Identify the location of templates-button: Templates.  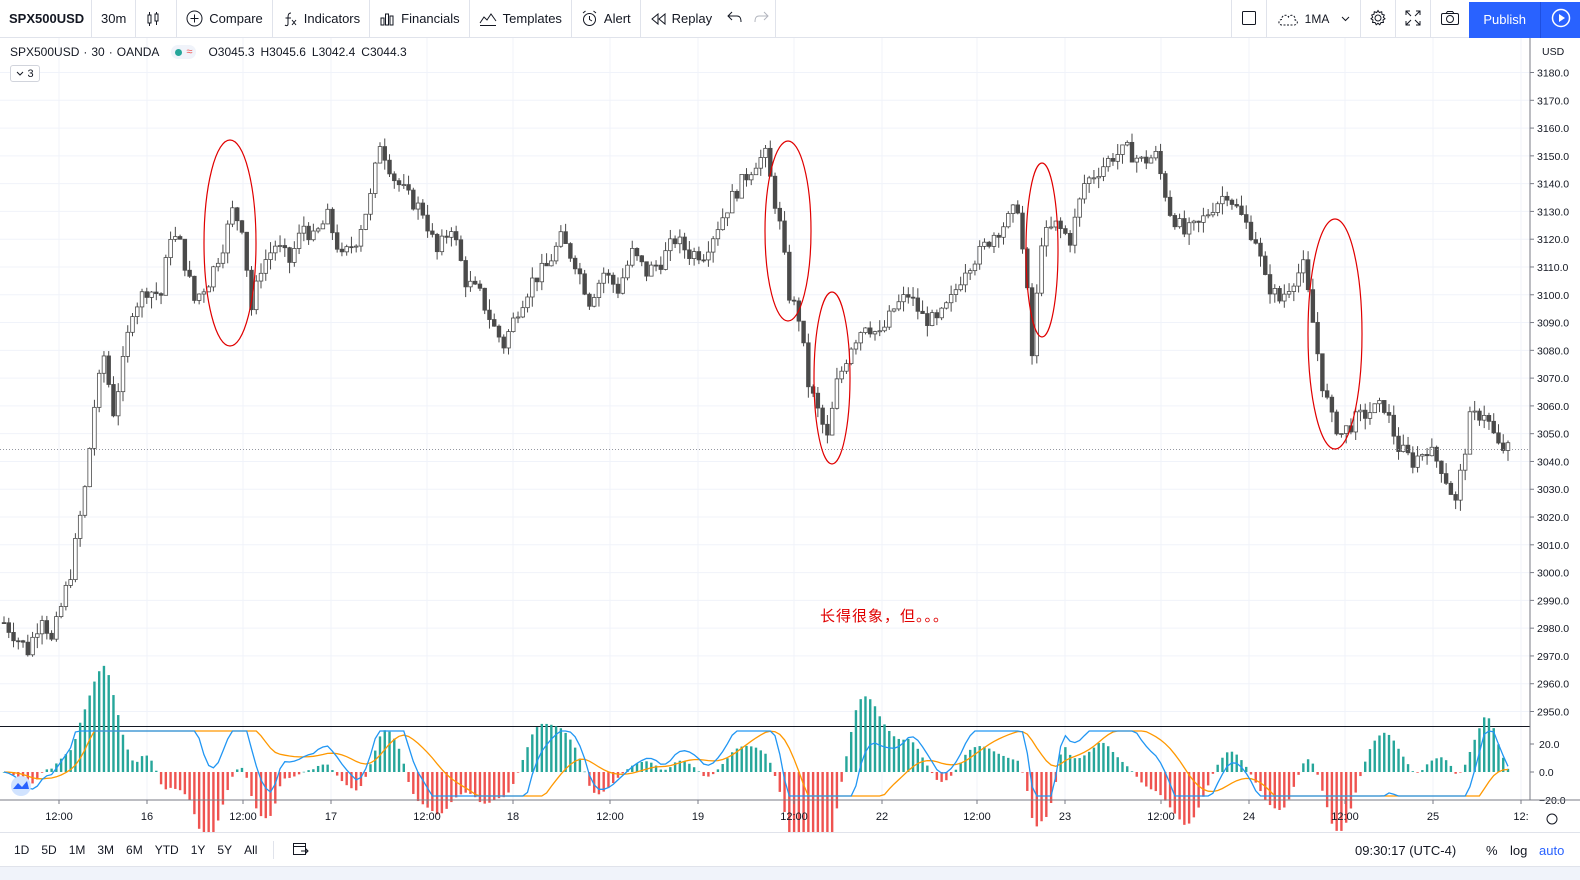
(521, 19).